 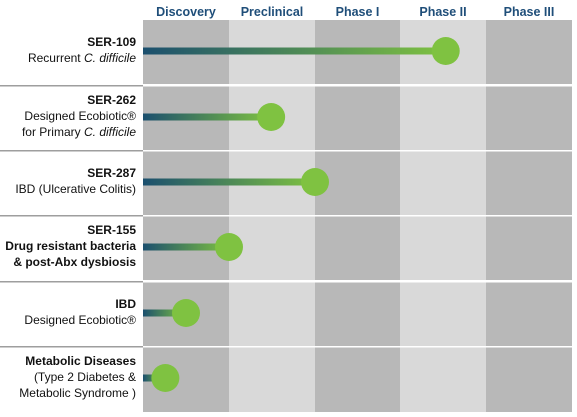 I want to click on program-subtitle-2: & post-Abx dysbiosis, so click(x=68, y=262).